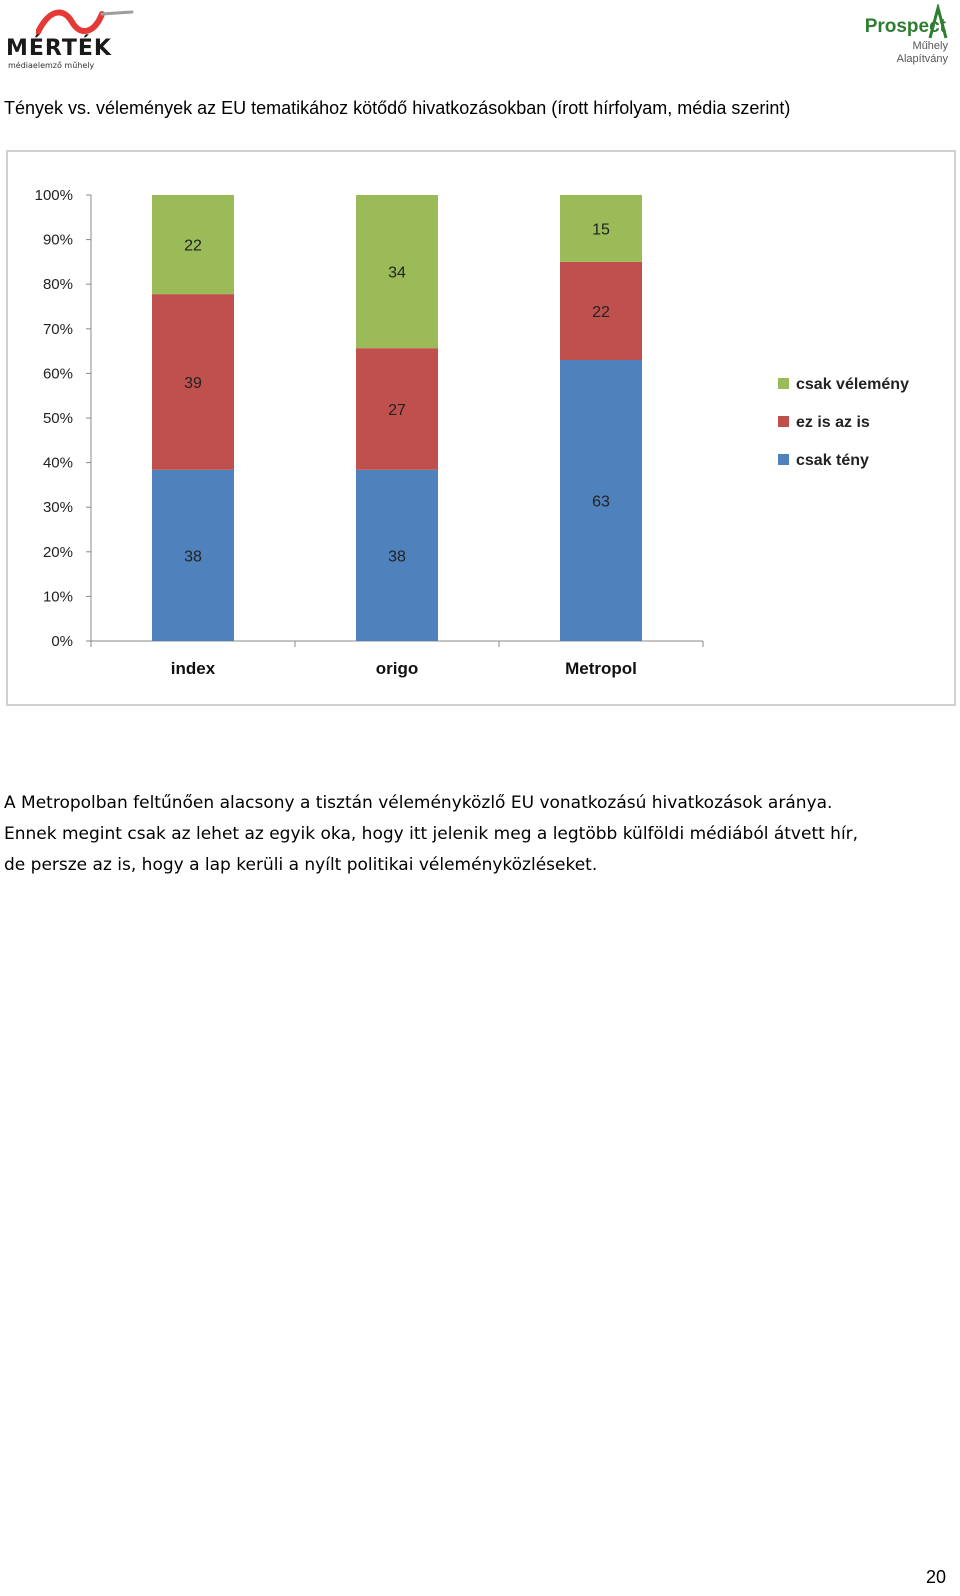 This screenshot has width=960, height=1596. I want to click on prospect-logo: Prospect Műhely Alapítvány, so click(904, 36).